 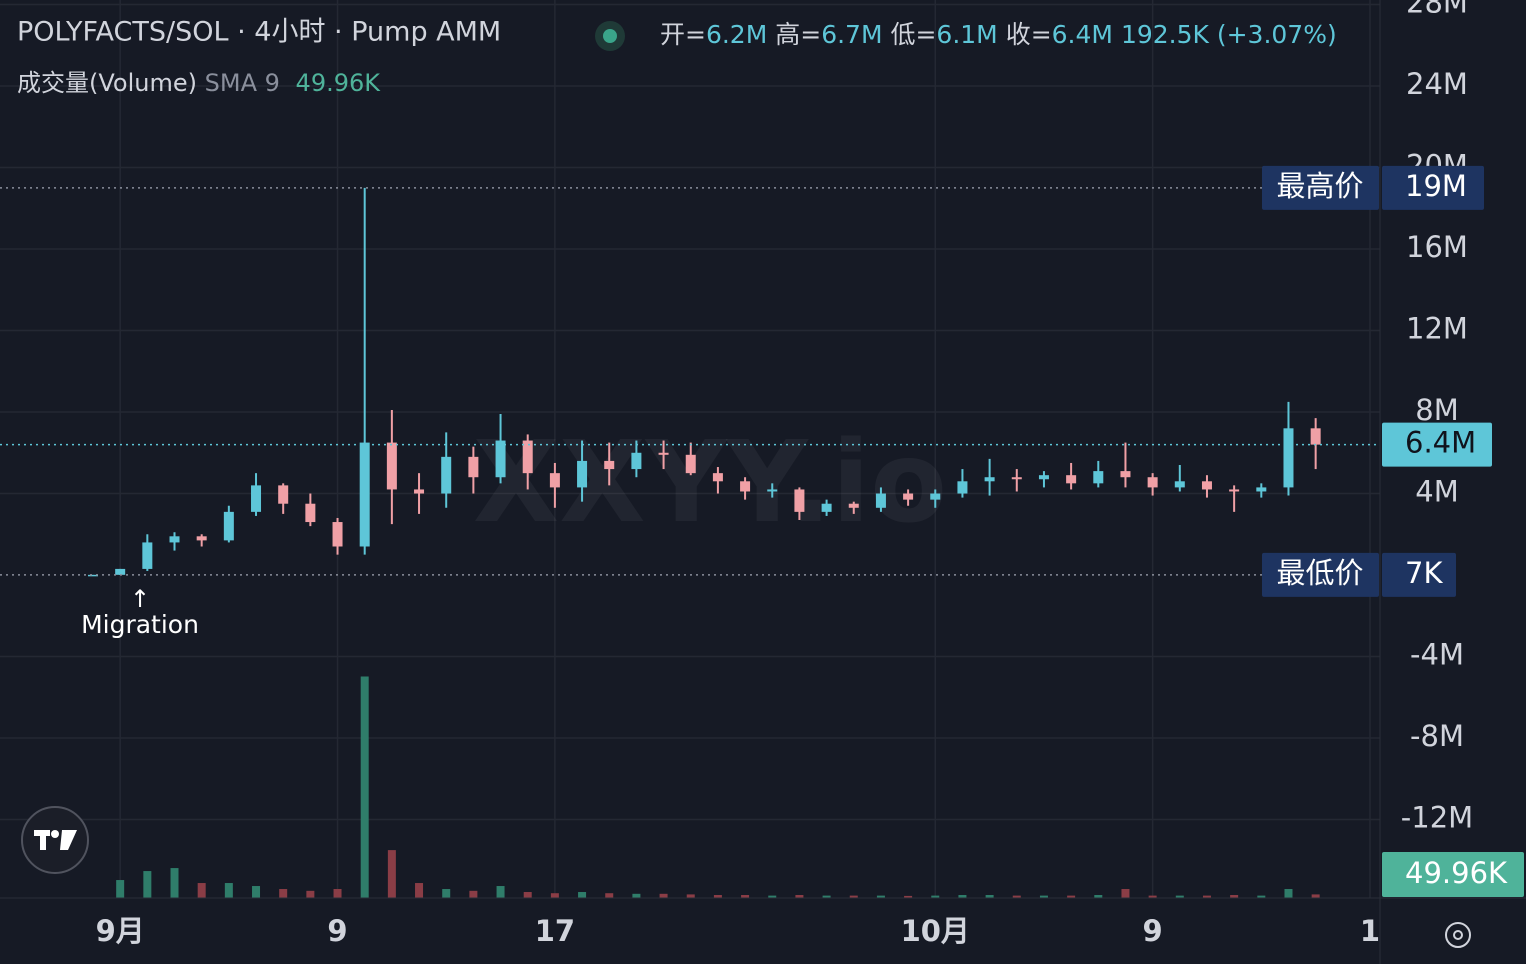 What do you see at coordinates (1437, 9) in the screenshot?
I see `y-tick-label: 28M` at bounding box center [1437, 9].